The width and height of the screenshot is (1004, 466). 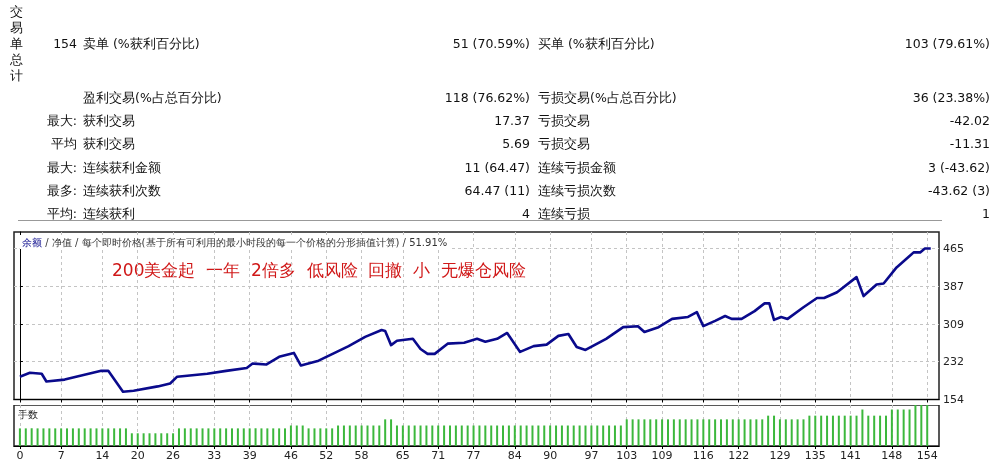 I want to click on x-tick-label: 135, so click(x=815, y=455).